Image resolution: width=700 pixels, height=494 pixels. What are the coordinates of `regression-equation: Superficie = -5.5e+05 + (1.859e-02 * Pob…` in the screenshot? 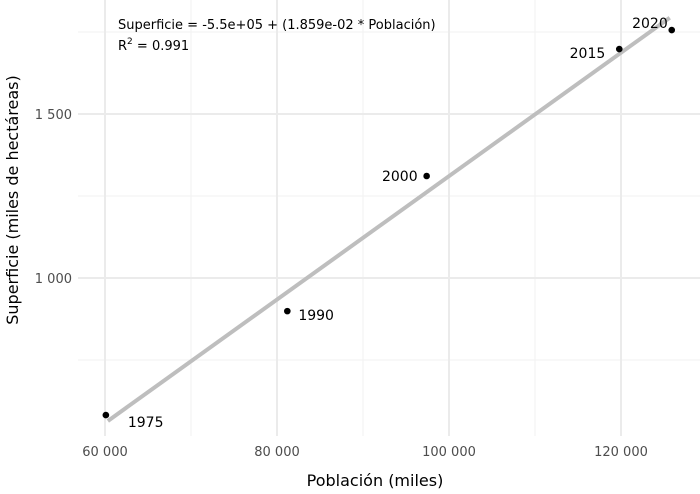 It's located at (277, 25).